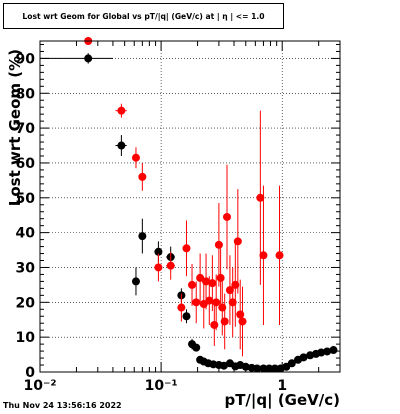  Describe the element at coordinates (26, 268) in the screenshot. I see `y-tick-label: 30` at that location.